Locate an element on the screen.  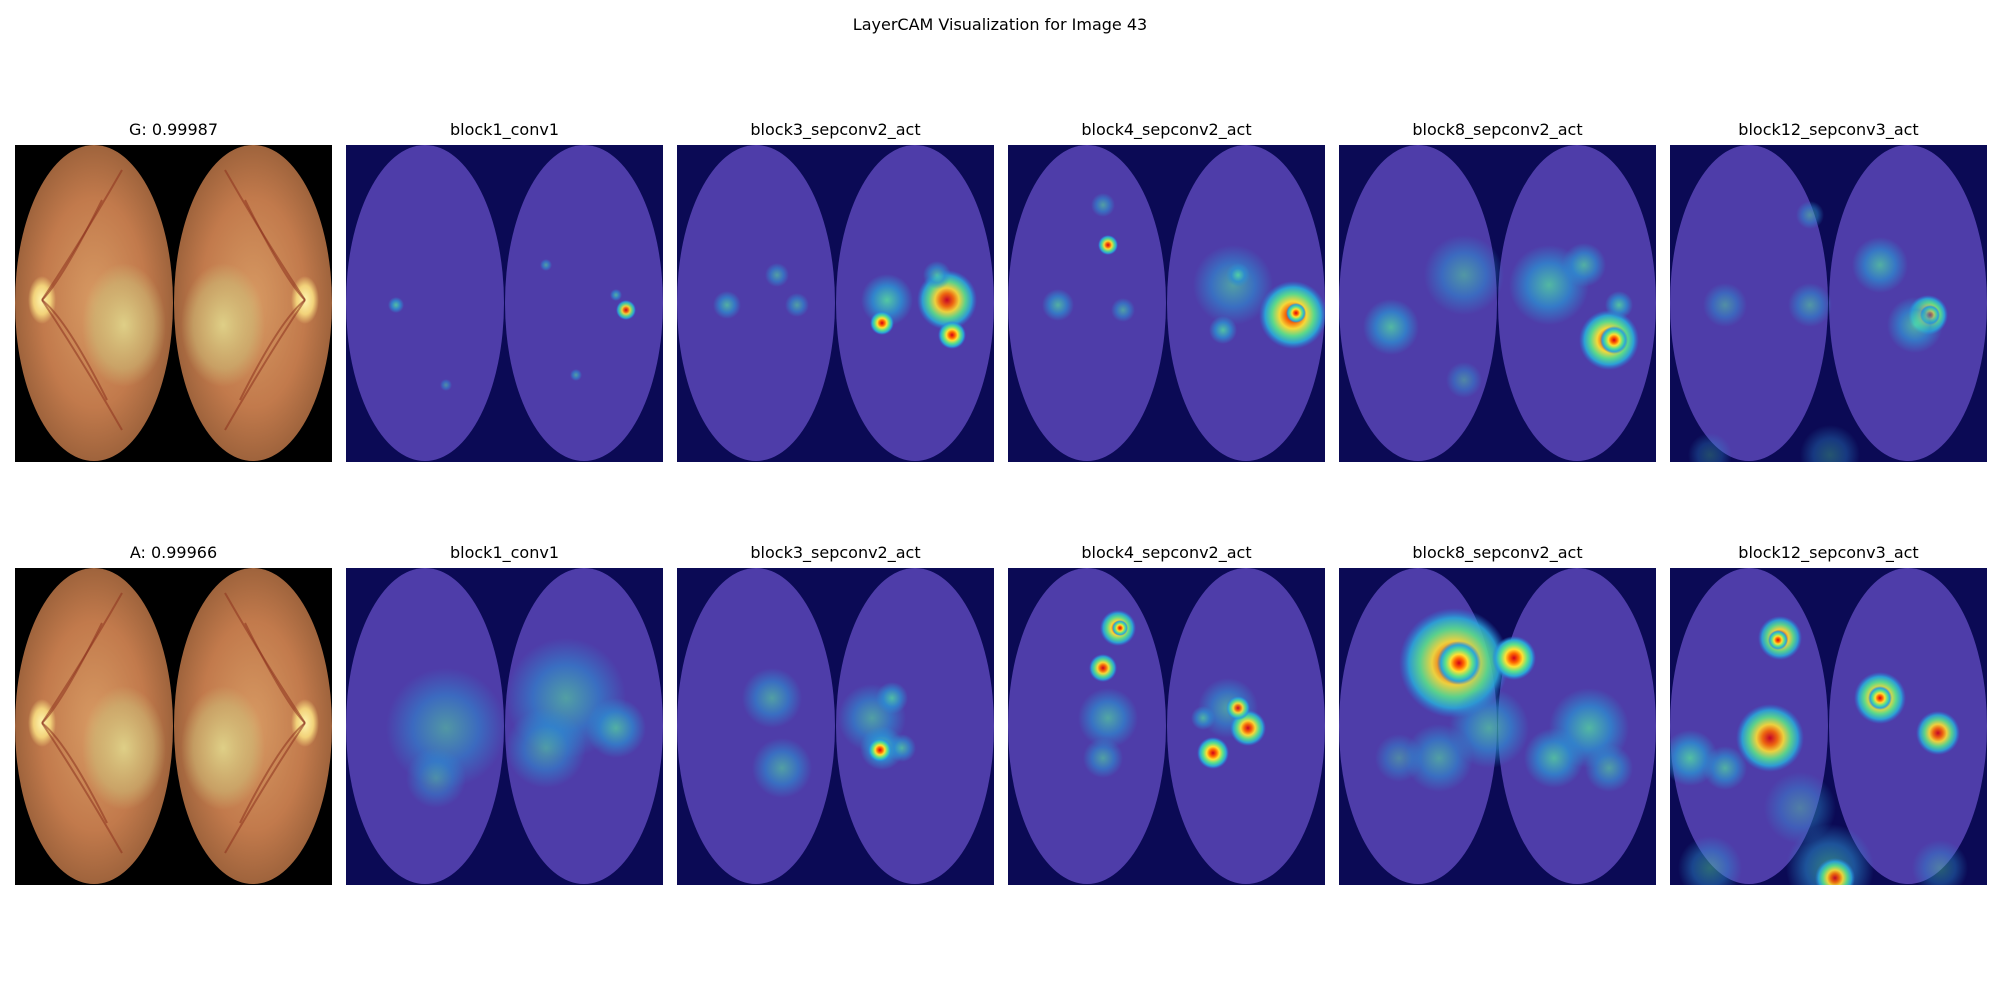
original-fundus-panel: A: 0.99966 is located at coordinates (173, 714).